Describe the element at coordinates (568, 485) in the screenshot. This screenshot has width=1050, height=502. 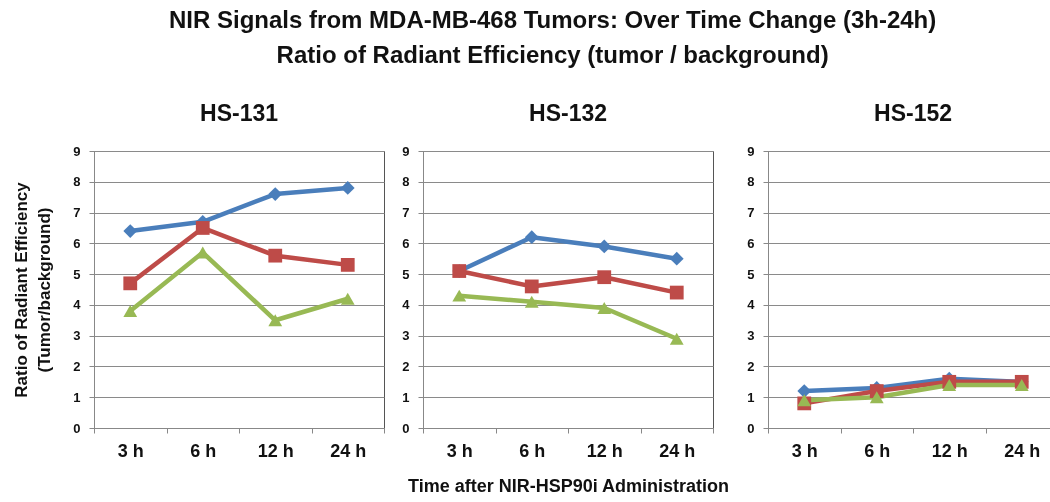
I see `x-axis-title: Time after NIR-HSP90i Administration` at that location.